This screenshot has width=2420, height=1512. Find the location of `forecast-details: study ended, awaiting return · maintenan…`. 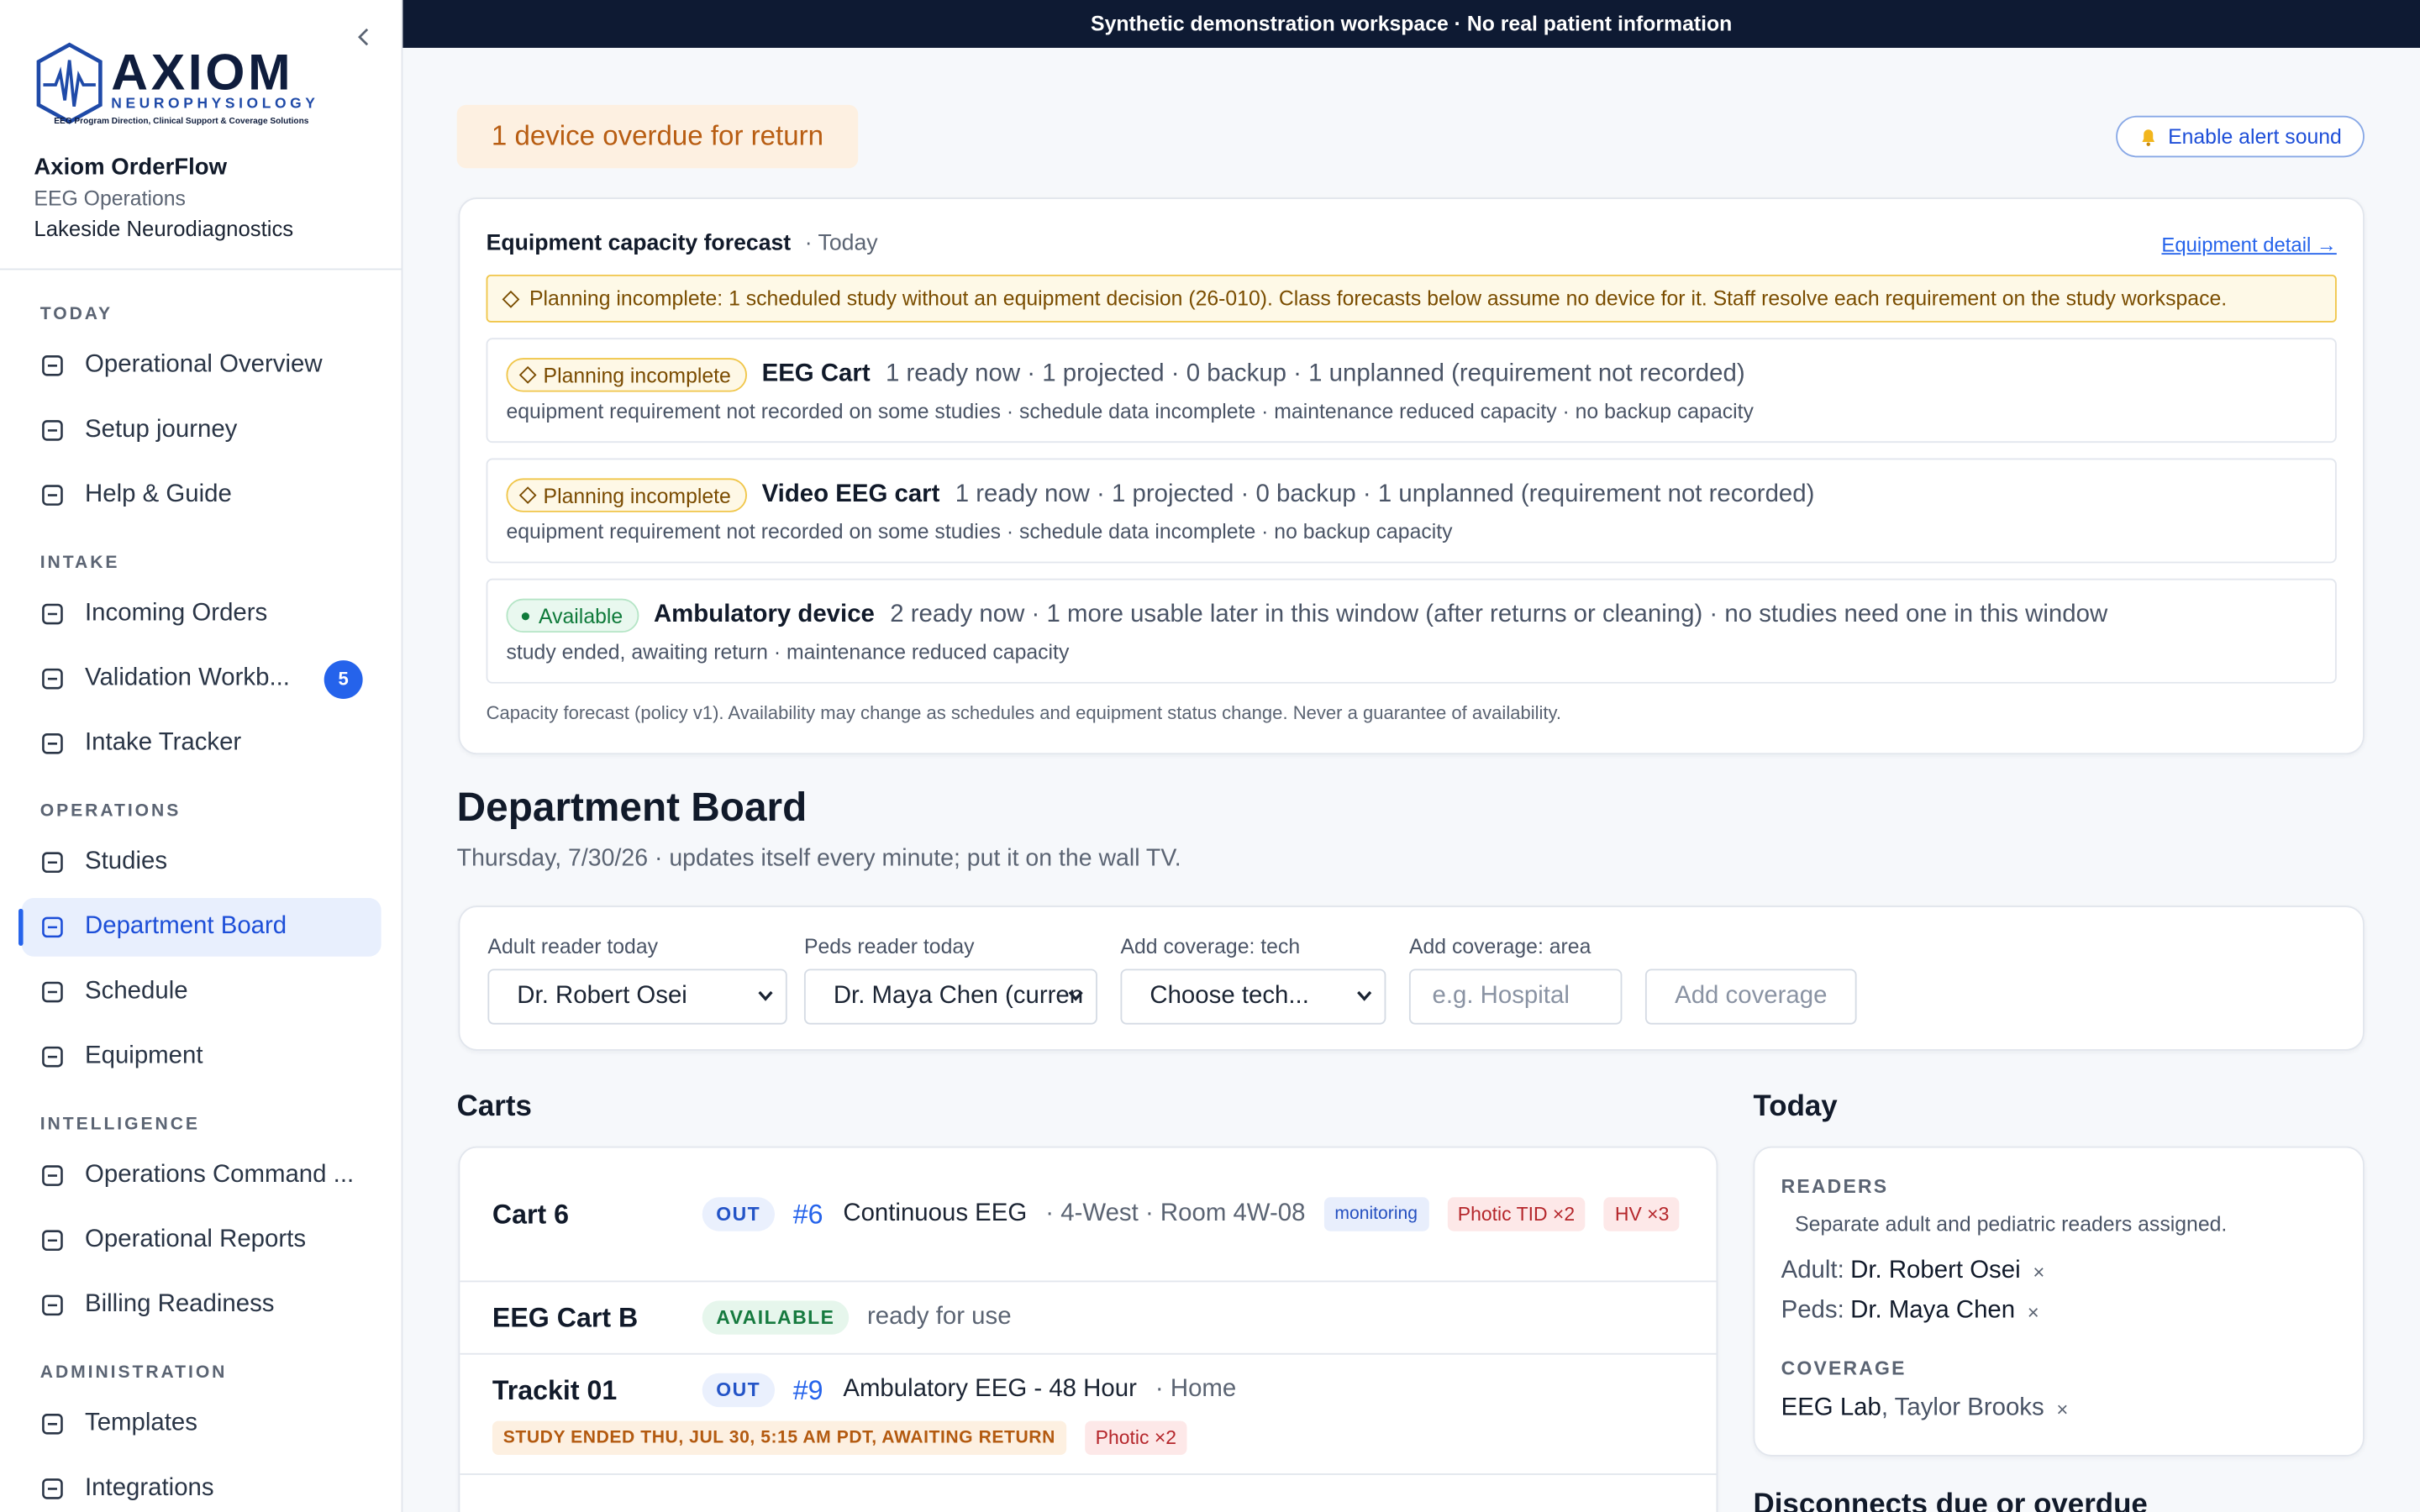

forecast-details: study ended, awaiting return · maintenan… is located at coordinates (788, 652).